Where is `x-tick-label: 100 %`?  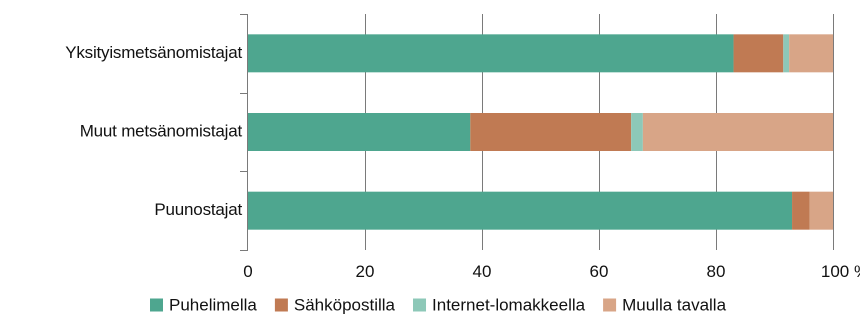
x-tick-label: 100 % is located at coordinates (840, 271).